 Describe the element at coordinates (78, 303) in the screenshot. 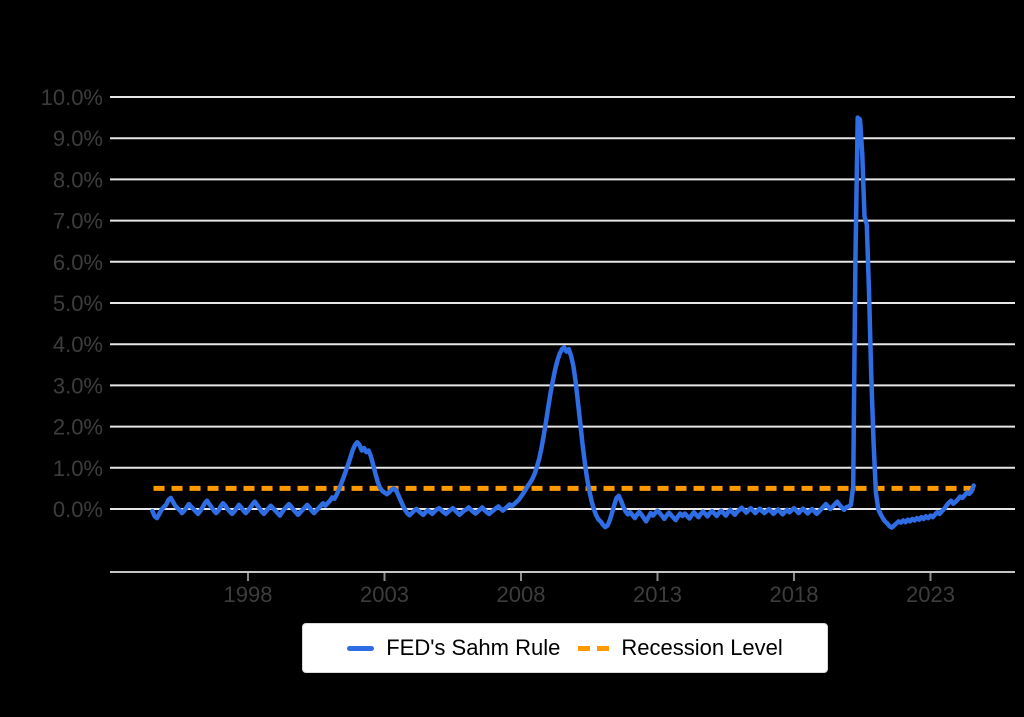

I see `y-tick-label: 5.0%` at that location.